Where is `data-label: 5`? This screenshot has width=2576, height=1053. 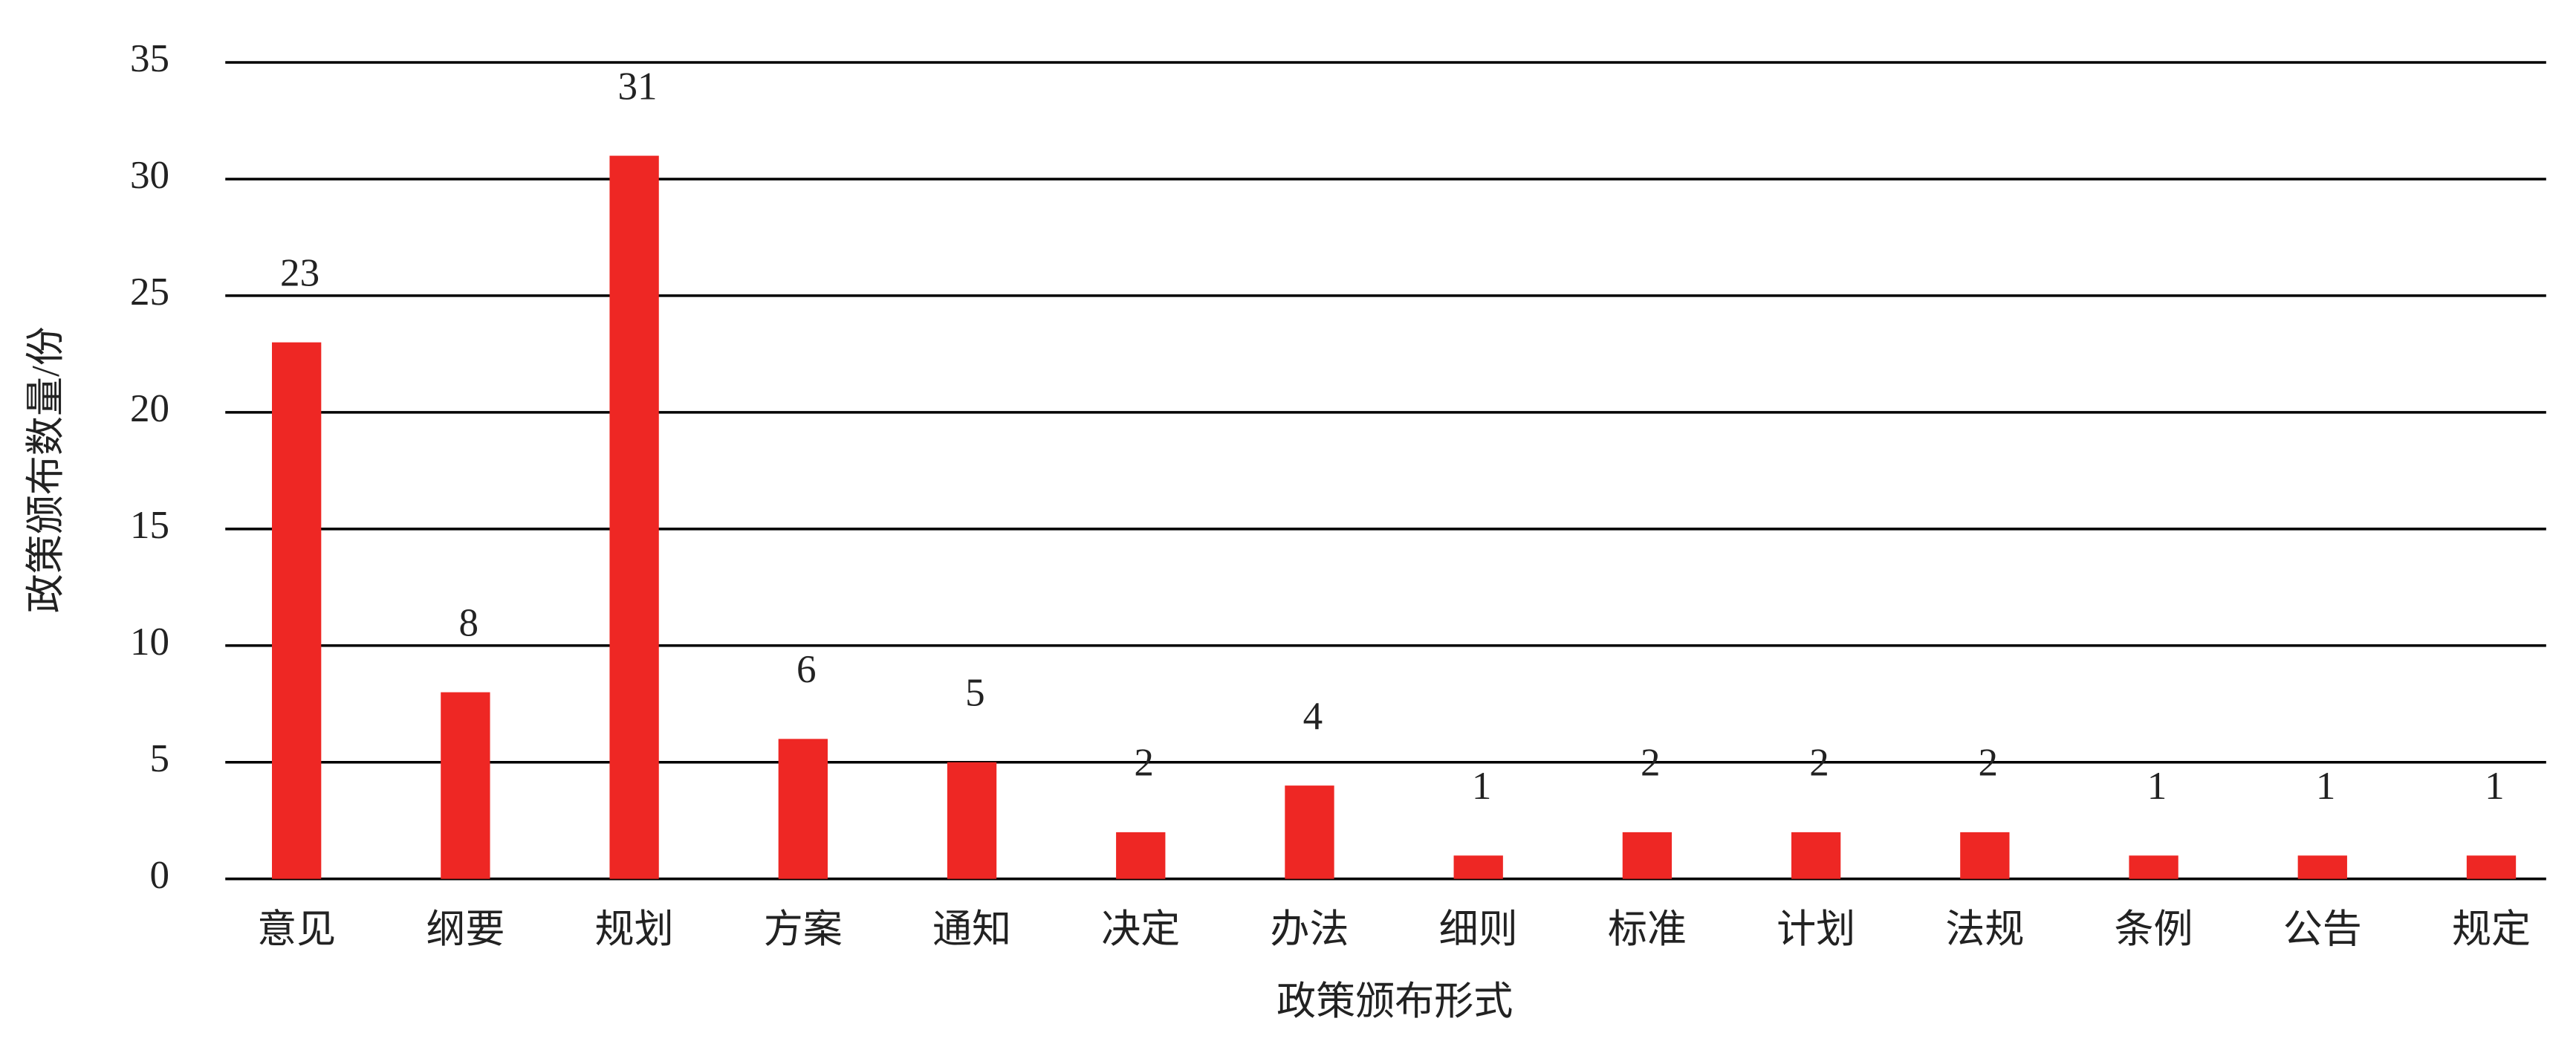 data-label: 5 is located at coordinates (975, 692).